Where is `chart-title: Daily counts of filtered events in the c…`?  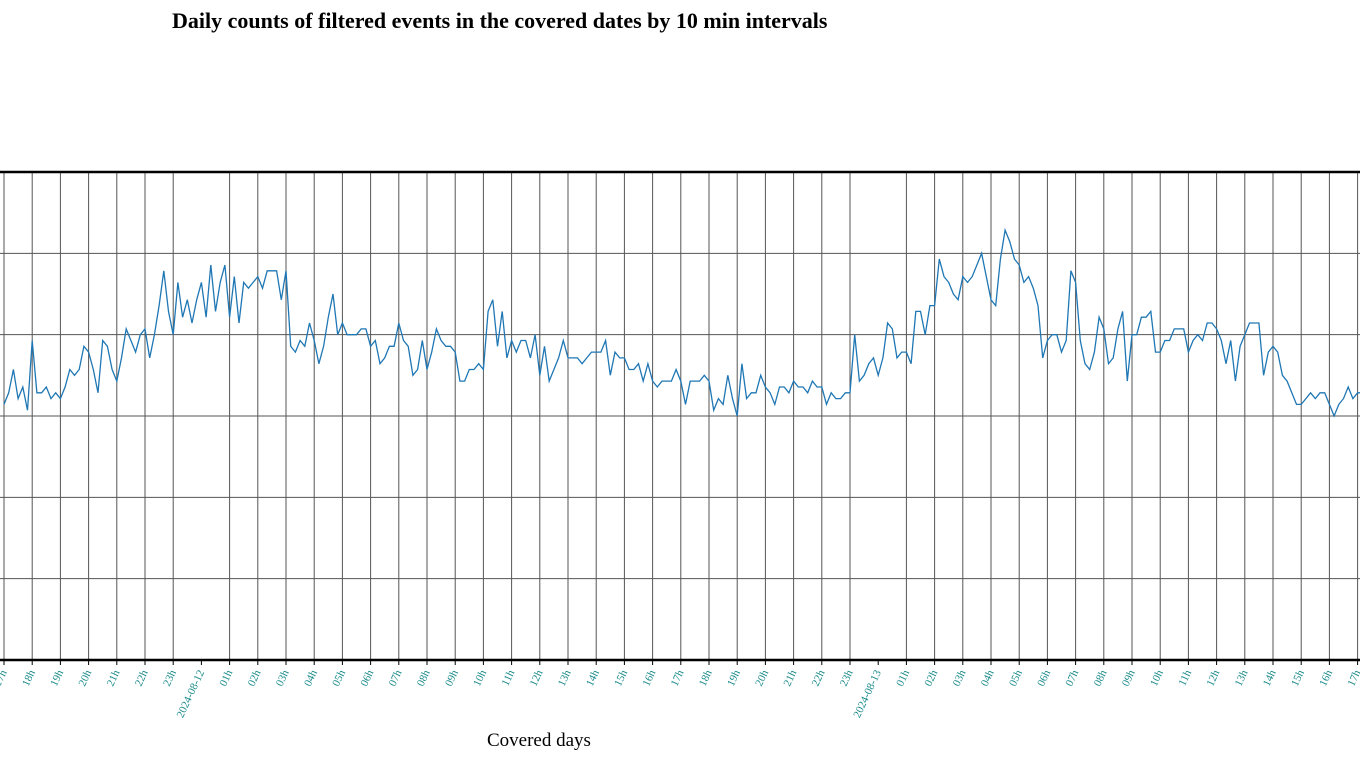
chart-title: Daily counts of filtered events in the c… is located at coordinates (500, 20).